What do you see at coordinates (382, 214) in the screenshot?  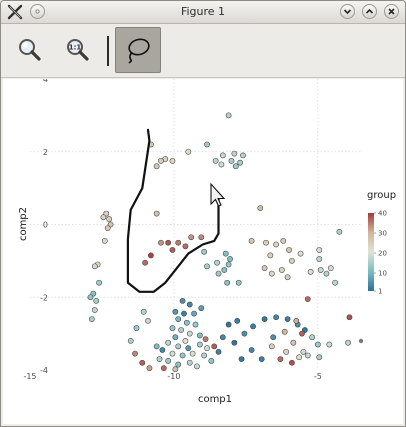 I see `colorbar-tick-label: 40` at bounding box center [382, 214].